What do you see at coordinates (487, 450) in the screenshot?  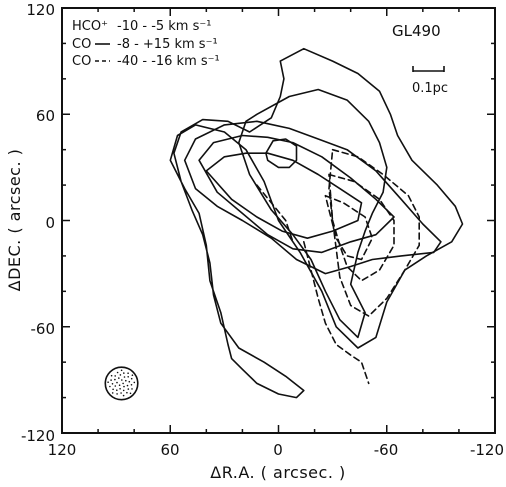 I see `x-tick-label: -120` at bounding box center [487, 450].